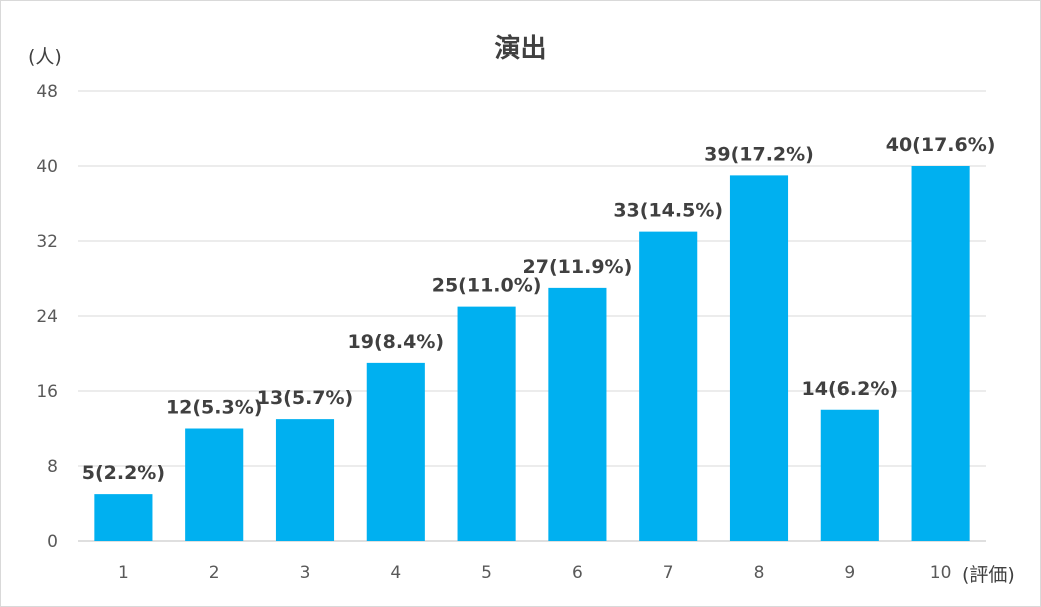 This screenshot has height=607, width=1041. I want to click on x-tick-labels: 1 2 3 4 5 6 7 8 9 10, so click(534, 573).